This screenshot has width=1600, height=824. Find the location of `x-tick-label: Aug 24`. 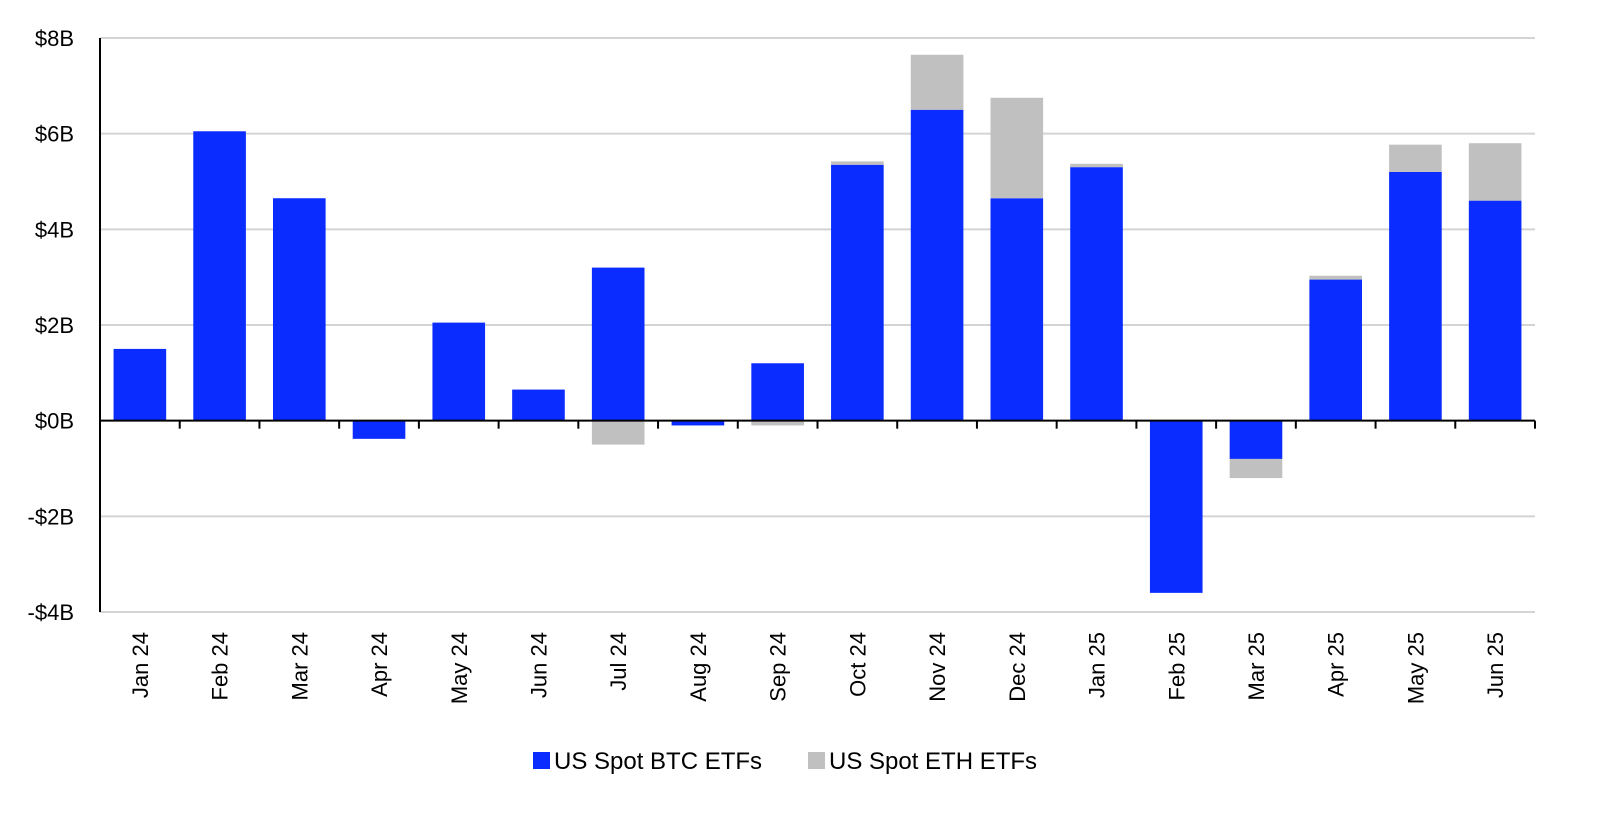

x-tick-label: Aug 24 is located at coordinates (698, 667).